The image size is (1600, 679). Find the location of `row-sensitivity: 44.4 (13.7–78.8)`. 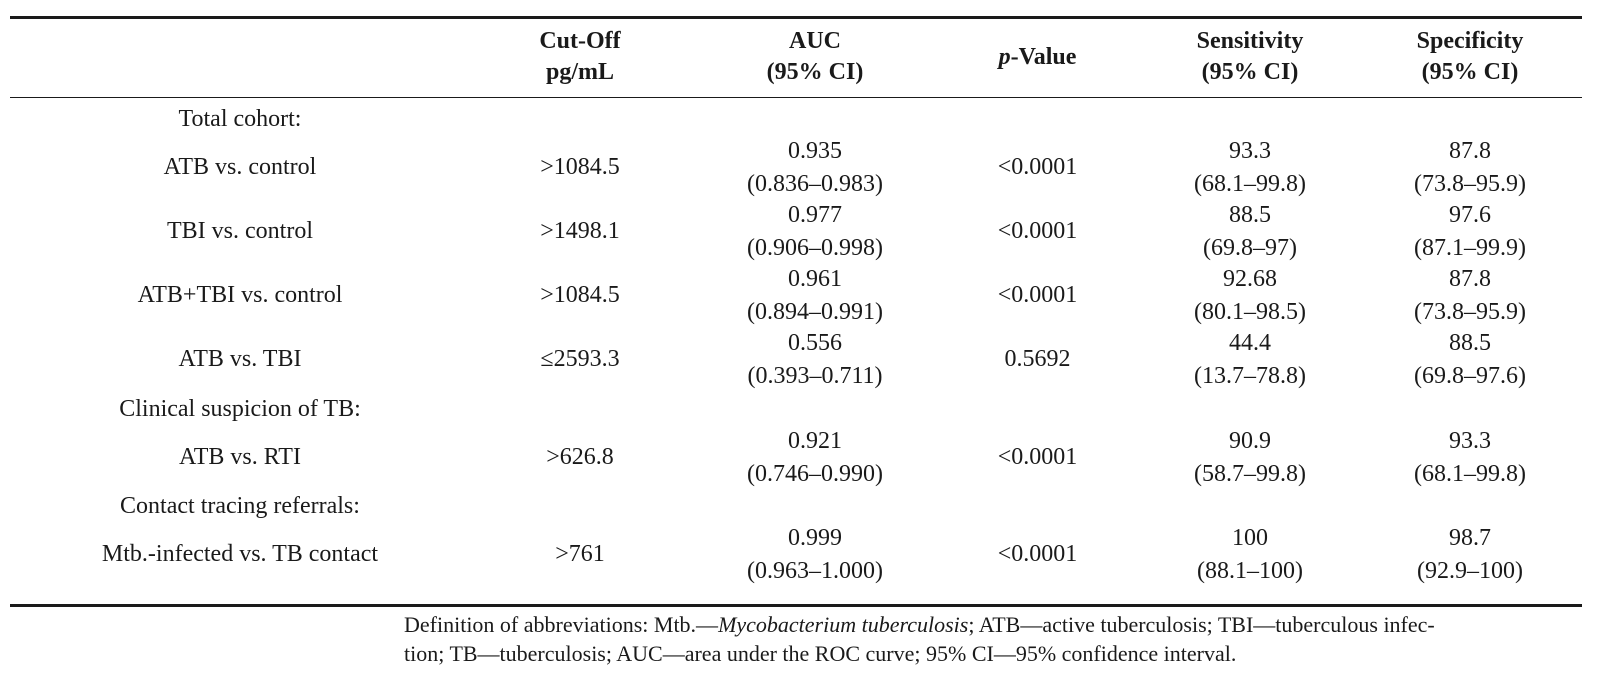

row-sensitivity: 44.4 (13.7–78.8) is located at coordinates (1250, 359).